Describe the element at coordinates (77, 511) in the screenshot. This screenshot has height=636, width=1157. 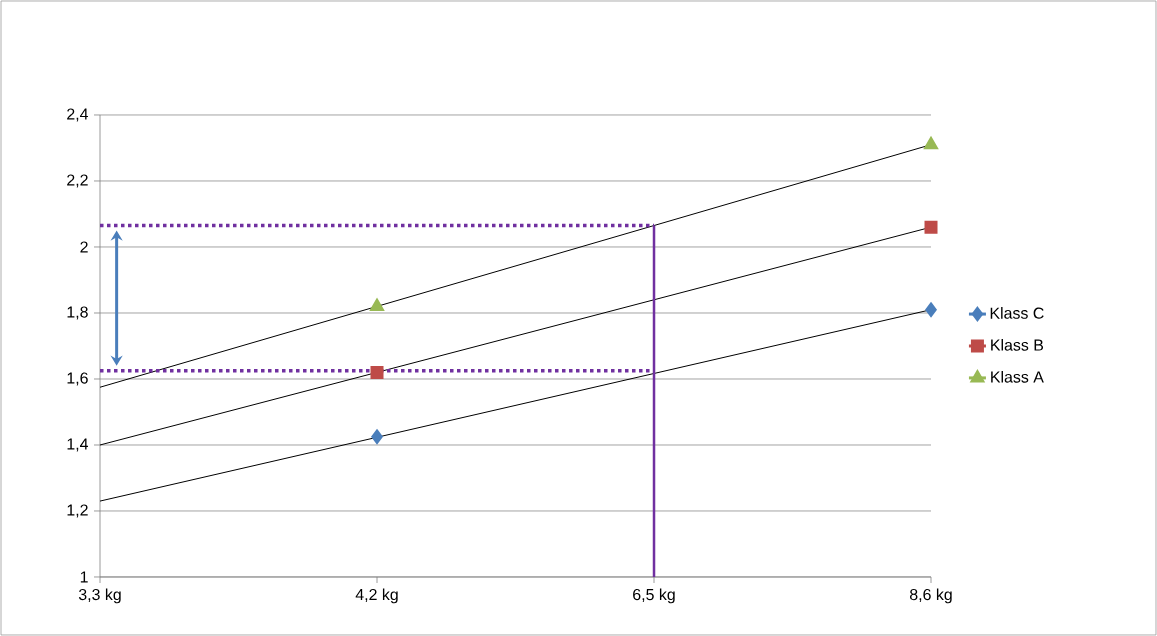
I see `y-tick-label: 1,2` at that location.